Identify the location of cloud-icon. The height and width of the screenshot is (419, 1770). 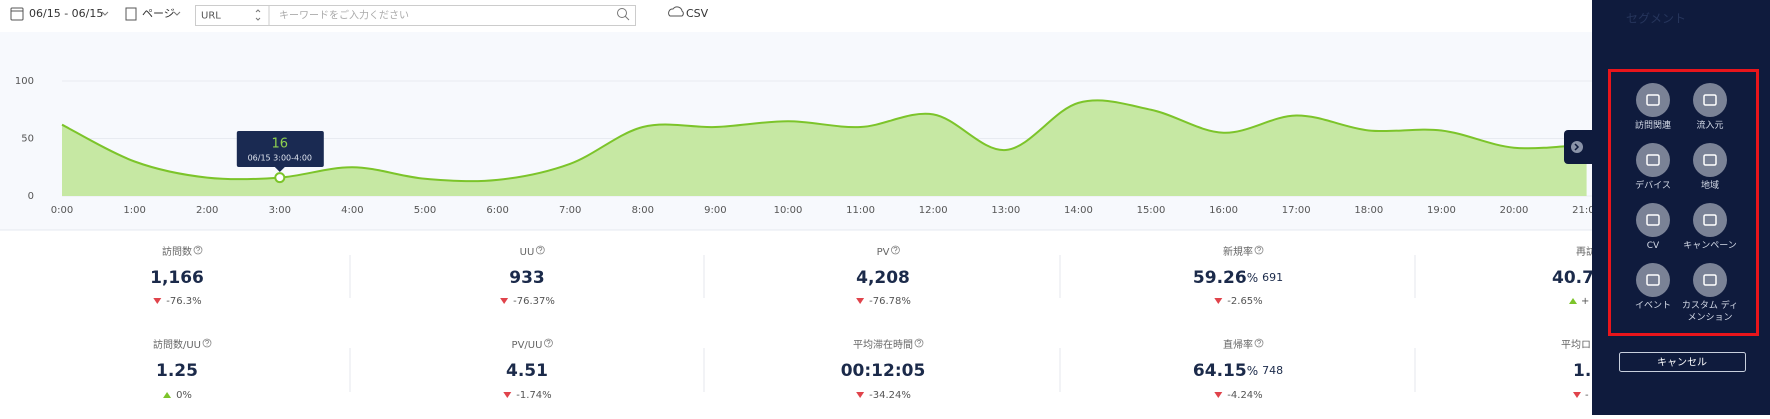
(676, 11).